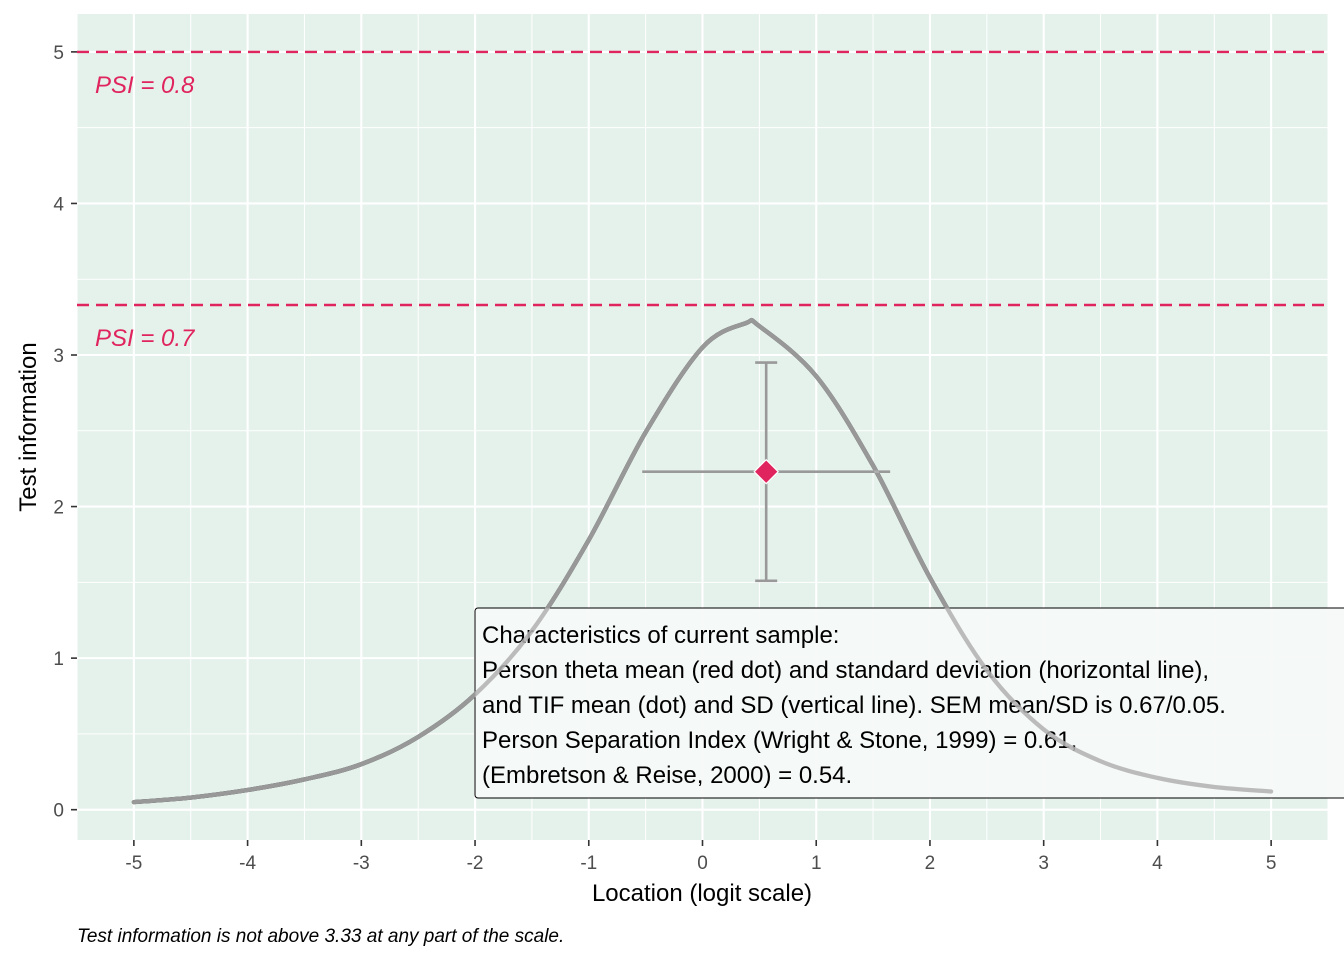  What do you see at coordinates (702, 893) in the screenshot?
I see `x-axis-title: Location (logit scale)` at bounding box center [702, 893].